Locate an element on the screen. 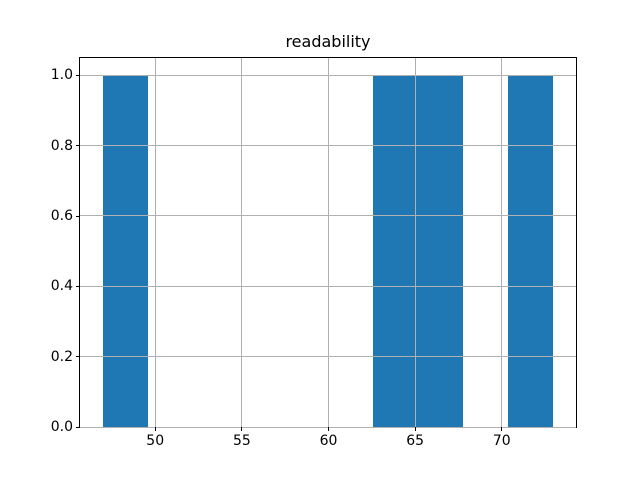 Image resolution: width=640 pixels, height=480 pixels. x-tick-label: 50 is located at coordinates (155, 441).